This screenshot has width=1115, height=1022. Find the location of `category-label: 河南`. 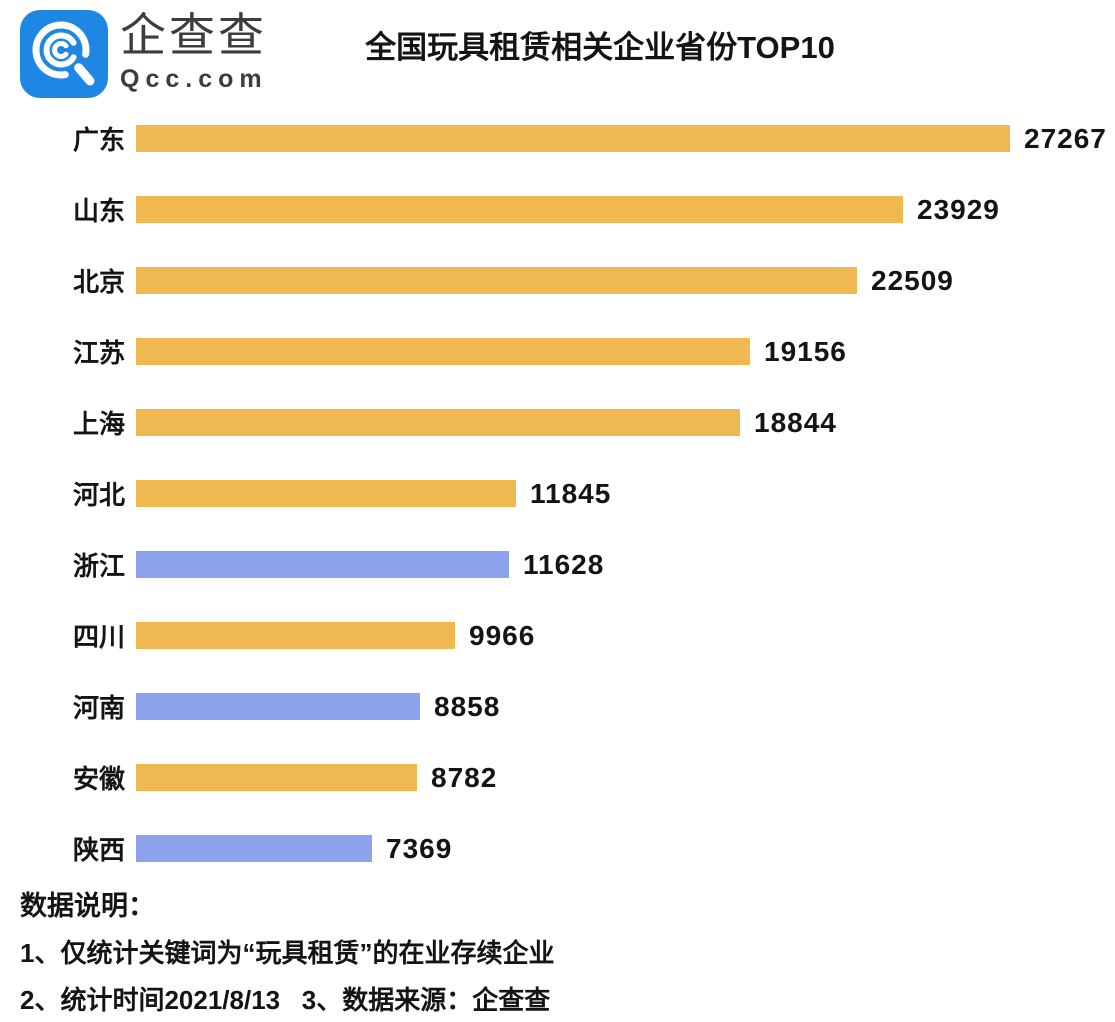

category-label: 河南 is located at coordinates (98, 708).